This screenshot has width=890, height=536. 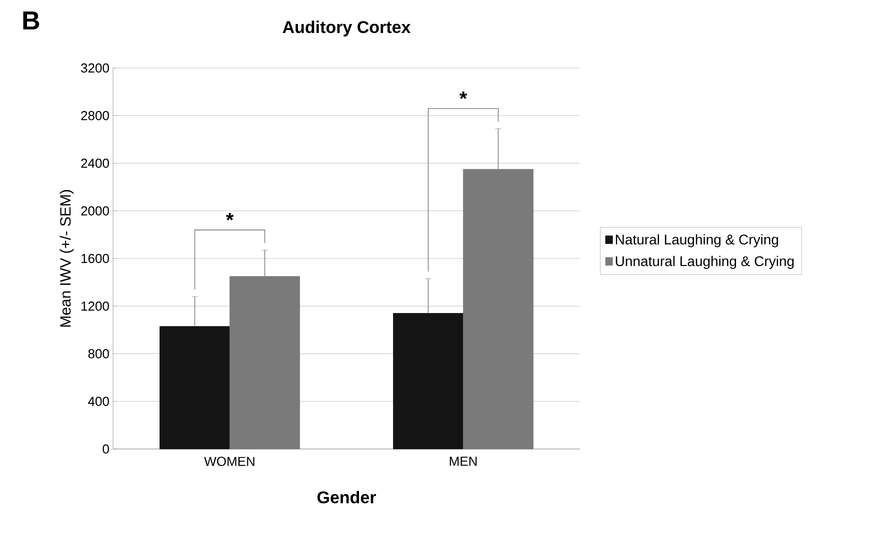 What do you see at coordinates (229, 461) in the screenshot?
I see `x-tick-label: WOMEN` at bounding box center [229, 461].